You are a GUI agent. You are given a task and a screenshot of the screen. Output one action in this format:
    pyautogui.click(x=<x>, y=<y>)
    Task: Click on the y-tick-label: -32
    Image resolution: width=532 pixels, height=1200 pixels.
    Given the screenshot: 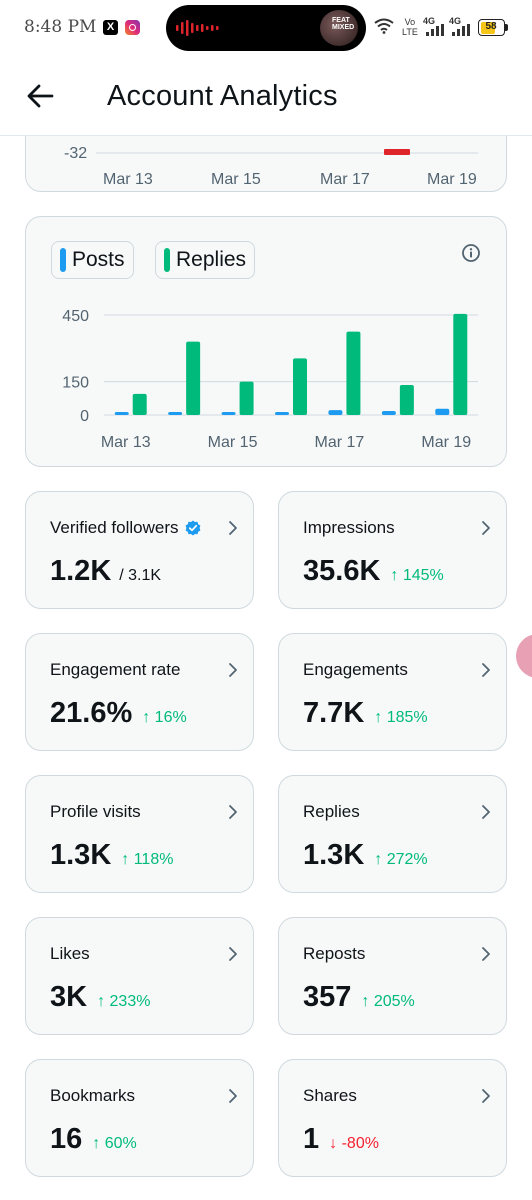 What is the action you would take?
    pyautogui.click(x=75, y=153)
    